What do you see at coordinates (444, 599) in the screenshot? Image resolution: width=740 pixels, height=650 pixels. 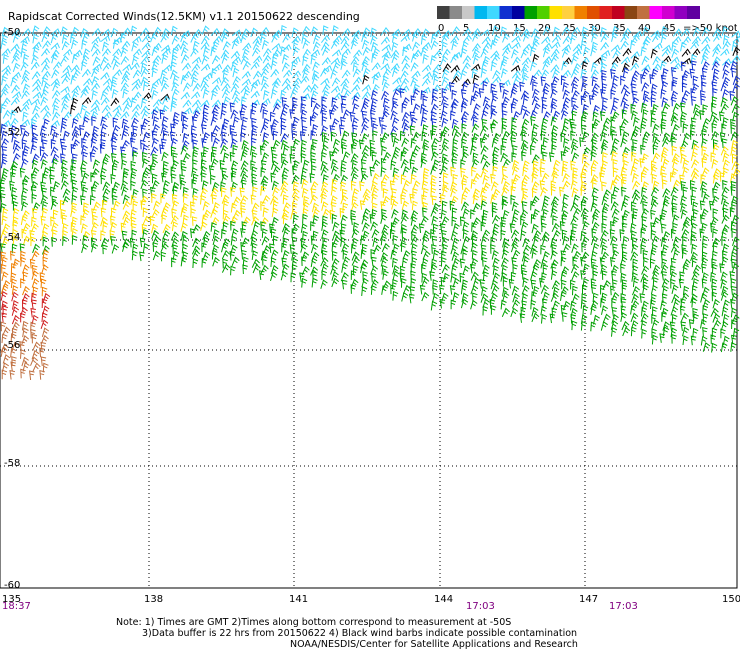 I see `lon-label-144: 144` at bounding box center [444, 599].